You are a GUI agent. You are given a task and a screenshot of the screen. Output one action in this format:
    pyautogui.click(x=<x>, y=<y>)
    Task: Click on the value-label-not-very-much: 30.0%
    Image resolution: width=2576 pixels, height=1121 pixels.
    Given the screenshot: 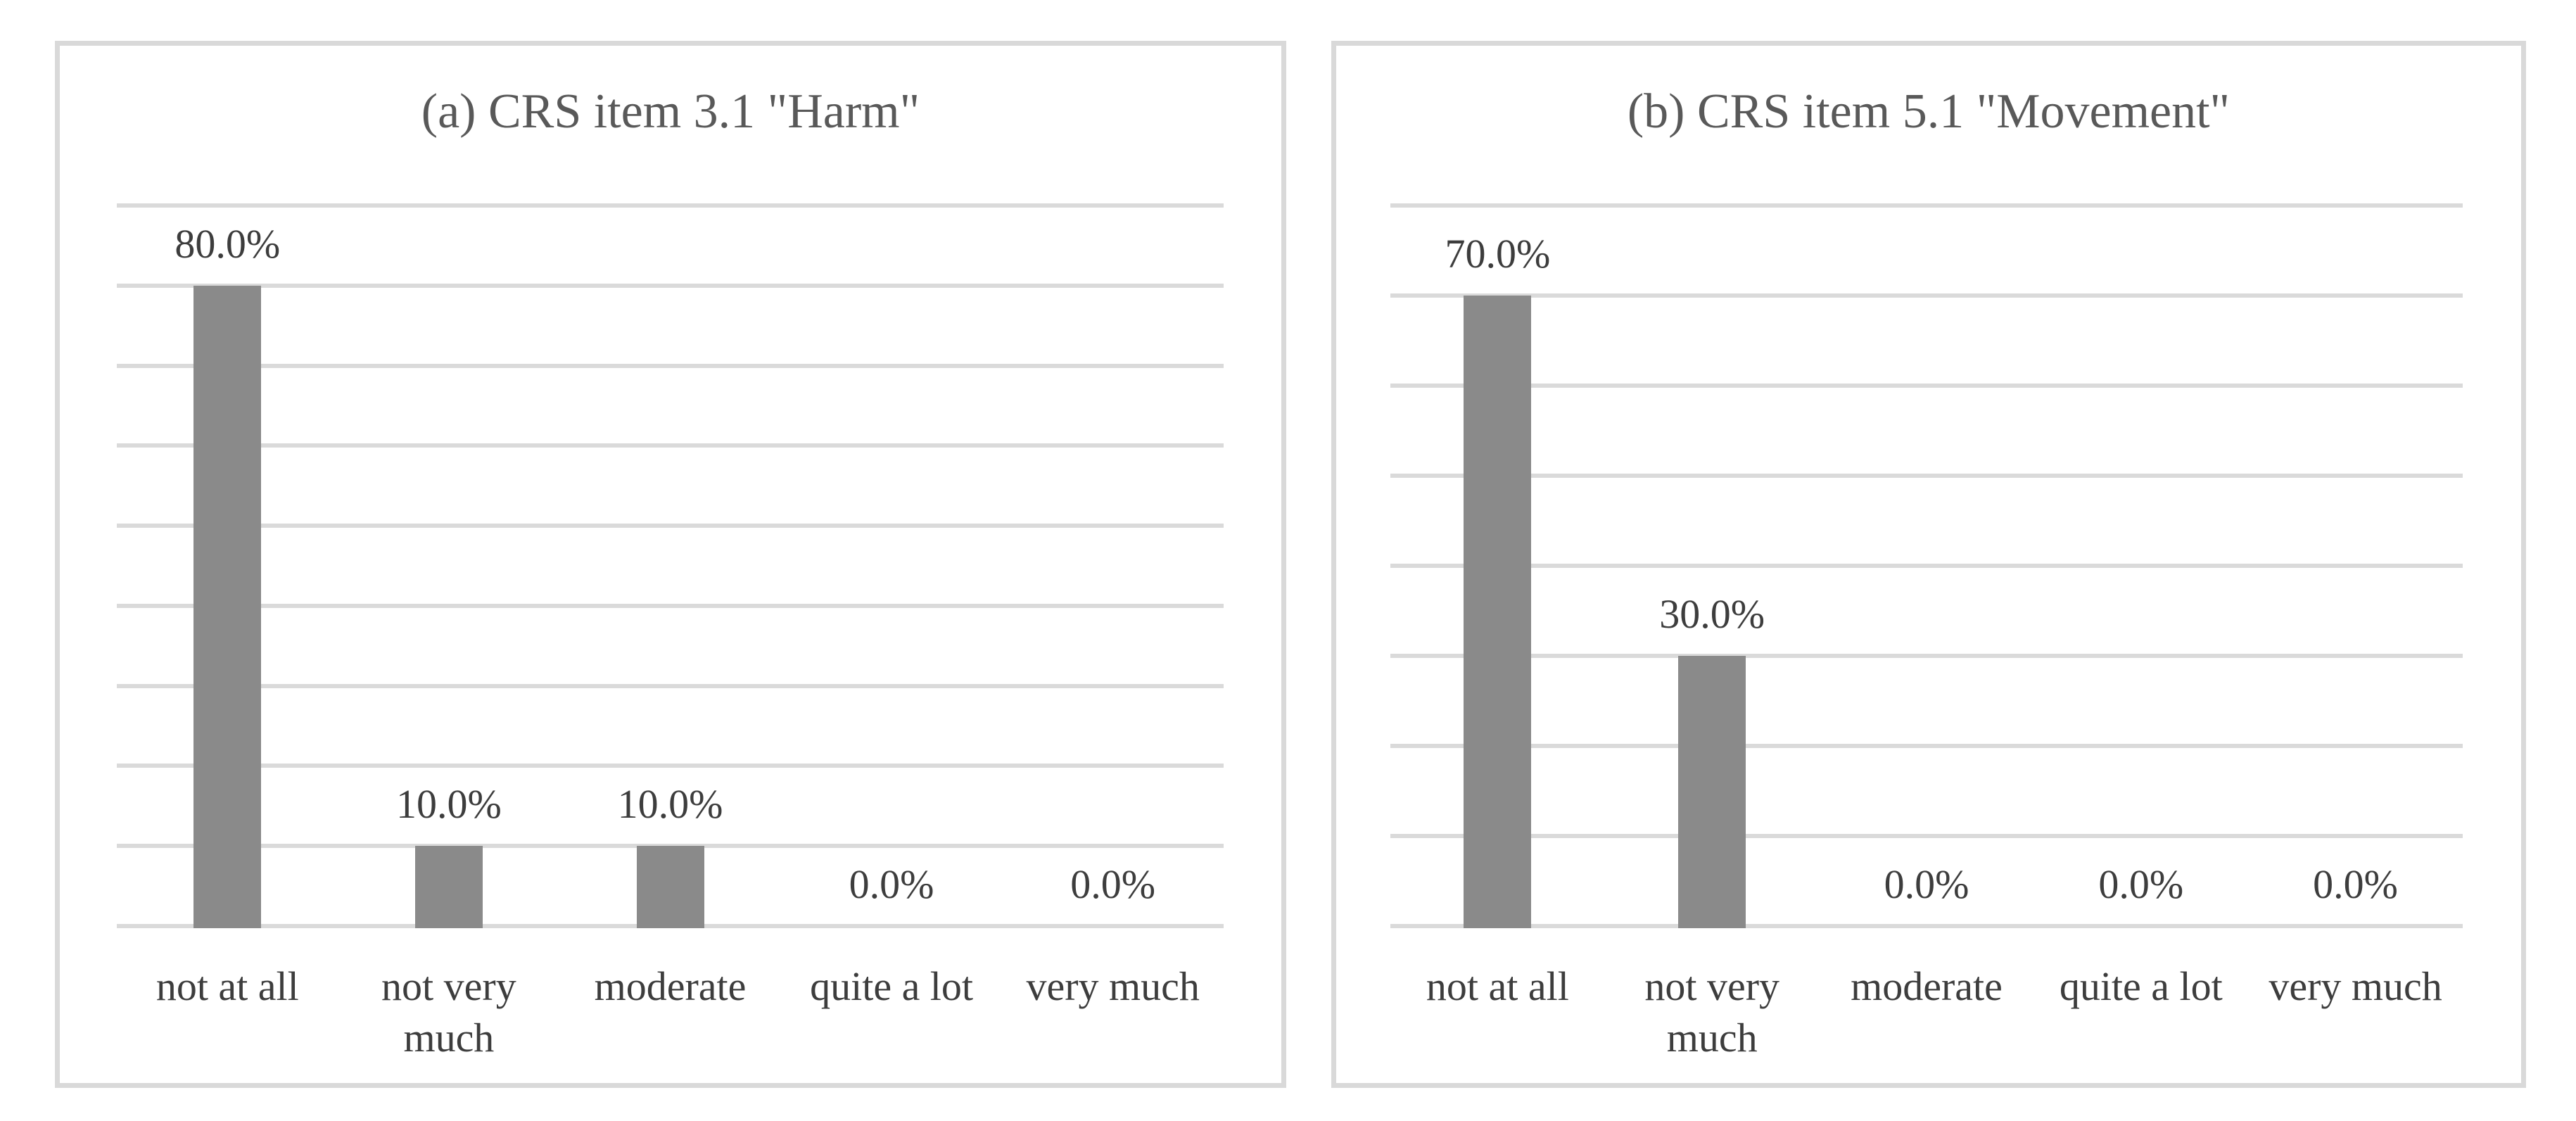 What is the action you would take?
    pyautogui.click(x=1712, y=613)
    